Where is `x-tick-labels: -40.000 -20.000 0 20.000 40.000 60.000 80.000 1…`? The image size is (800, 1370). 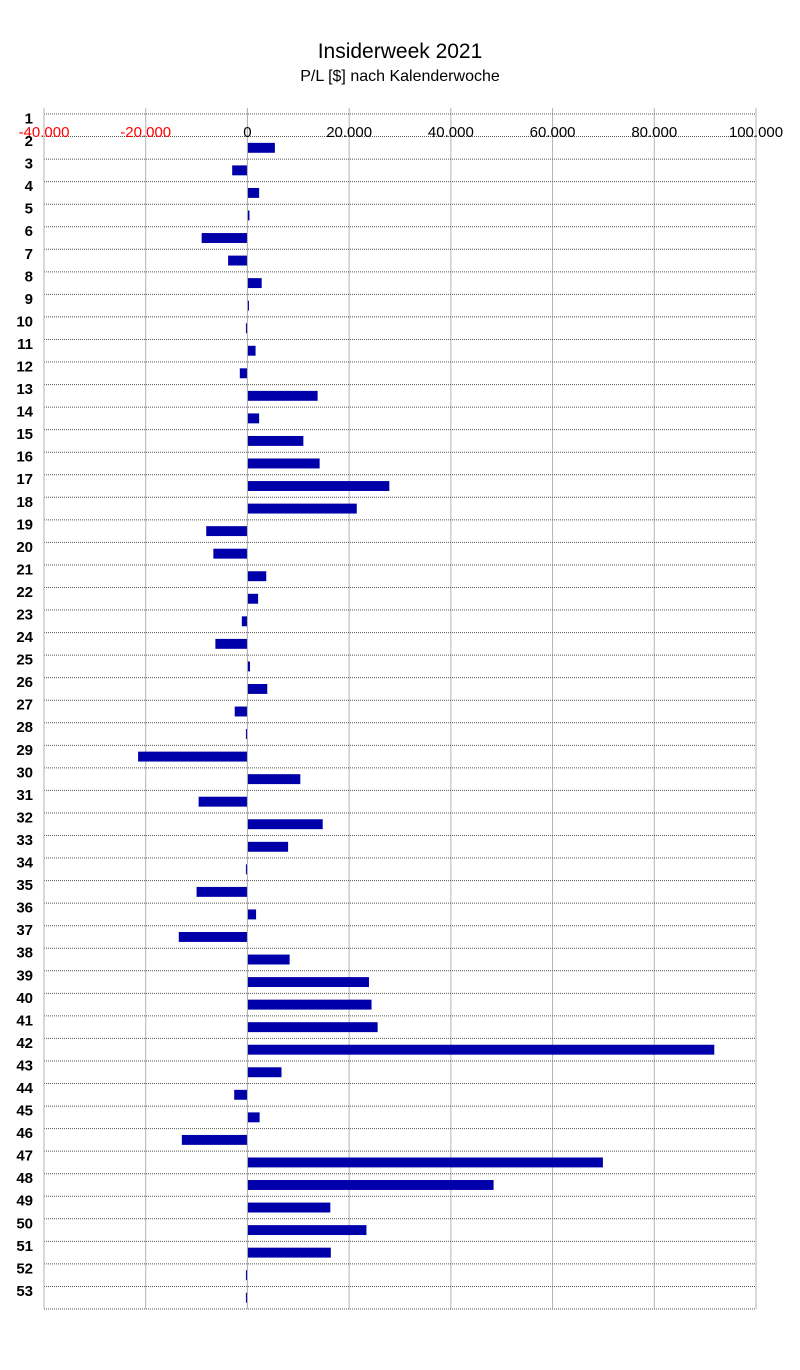
x-tick-labels: -40.000 -20.000 0 20.000 40.000 60.000 80.000 1… is located at coordinates (401, 132).